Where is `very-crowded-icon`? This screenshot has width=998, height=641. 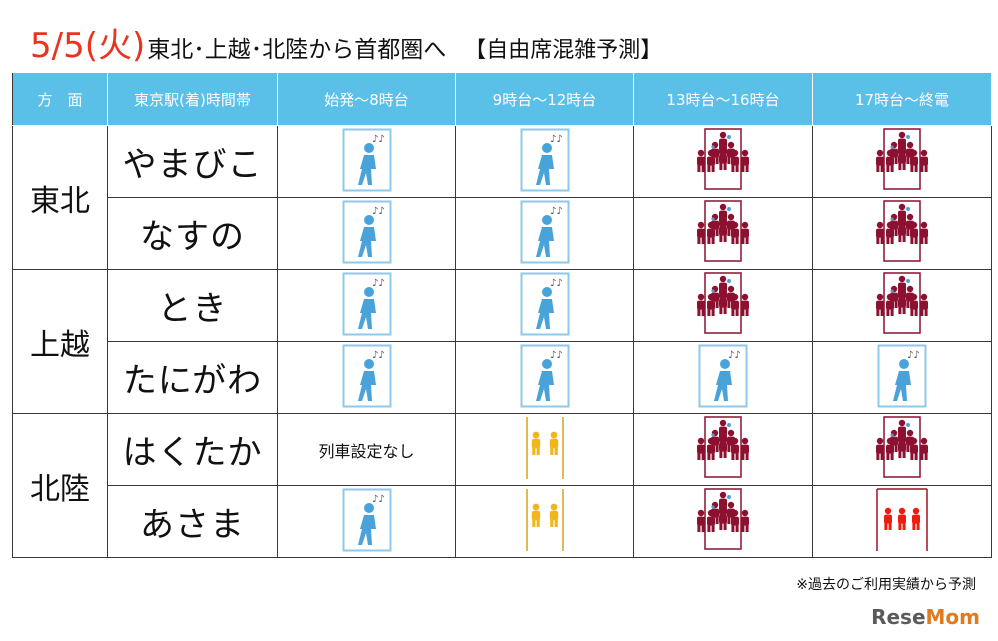
very-crowded-icon is located at coordinates (902, 522).